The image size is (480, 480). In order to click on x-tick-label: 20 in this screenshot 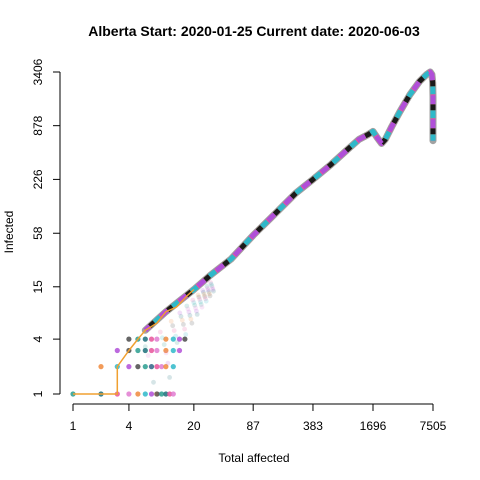, I will do `click(194, 426)`.